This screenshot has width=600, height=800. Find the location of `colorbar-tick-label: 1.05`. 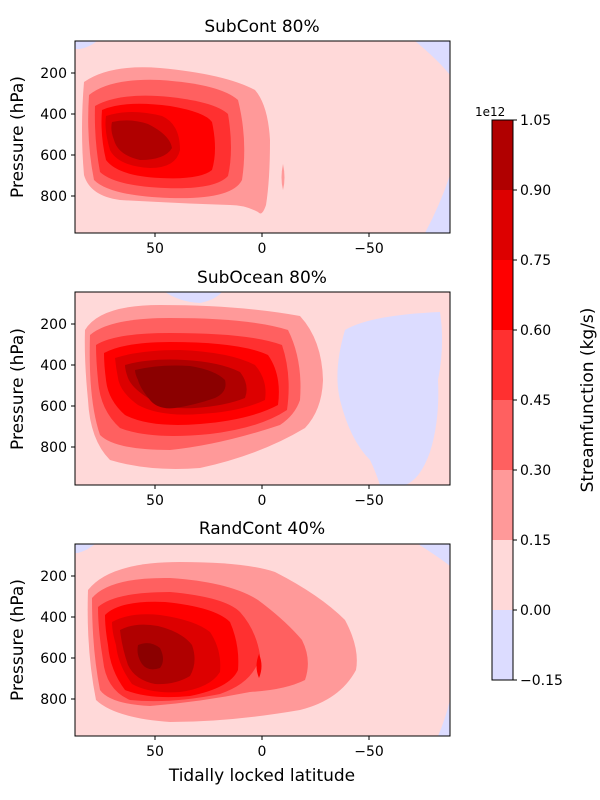

colorbar-tick-label: 1.05 is located at coordinates (535, 121).